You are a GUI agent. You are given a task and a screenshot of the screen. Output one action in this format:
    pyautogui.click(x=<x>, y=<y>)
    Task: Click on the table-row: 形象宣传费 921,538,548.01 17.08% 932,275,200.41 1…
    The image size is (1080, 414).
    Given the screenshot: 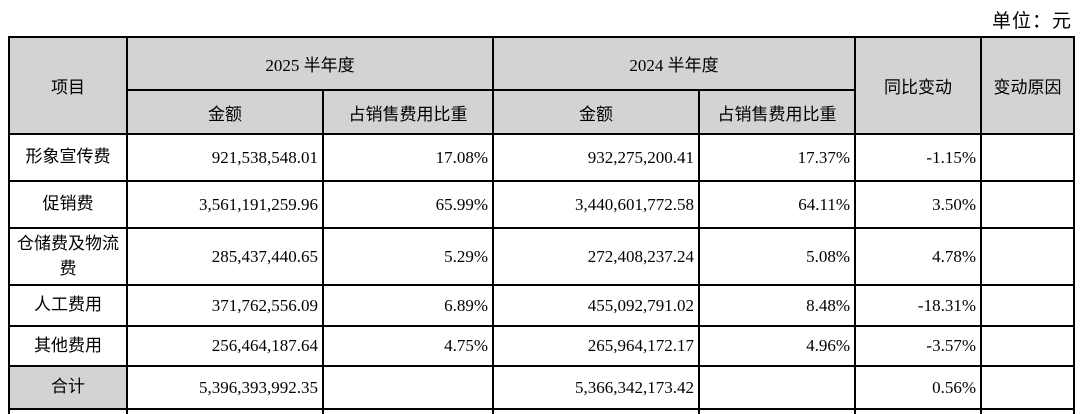 What is the action you would take?
    pyautogui.click(x=541, y=157)
    